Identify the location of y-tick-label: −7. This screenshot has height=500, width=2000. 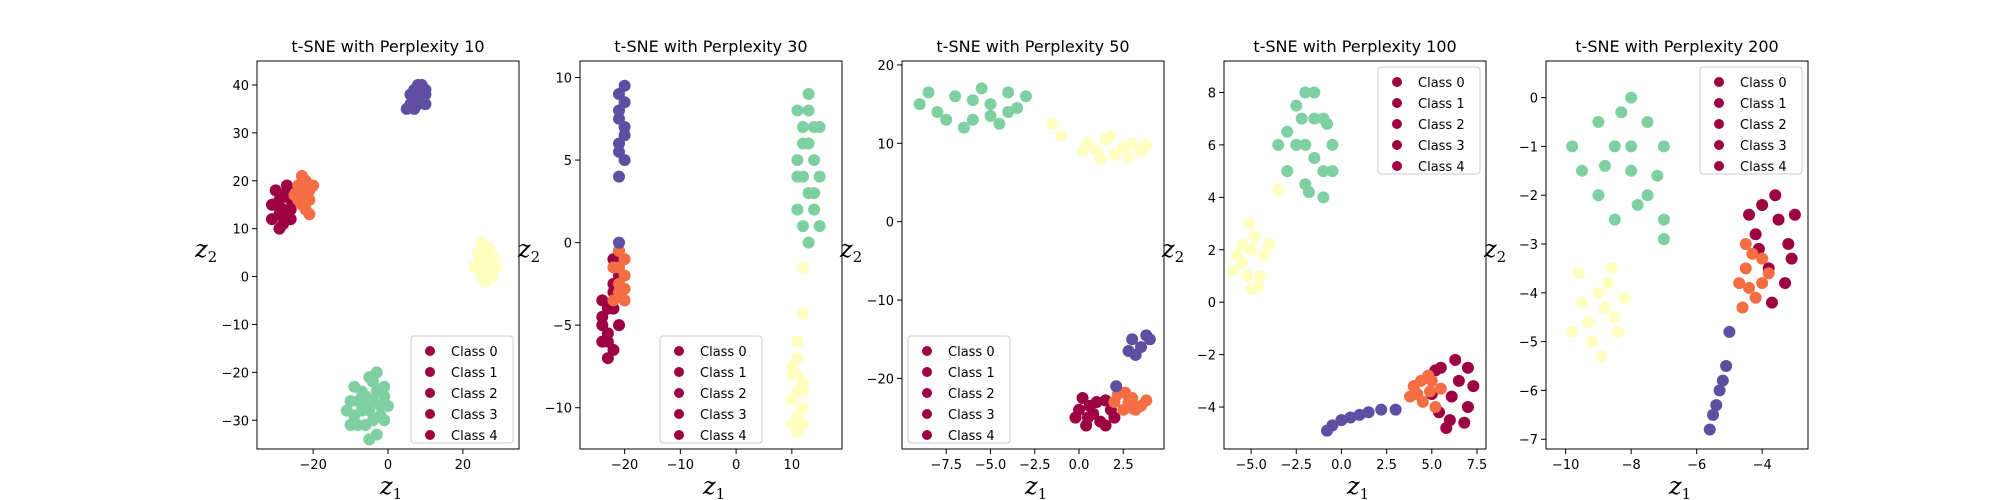
(1528, 440).